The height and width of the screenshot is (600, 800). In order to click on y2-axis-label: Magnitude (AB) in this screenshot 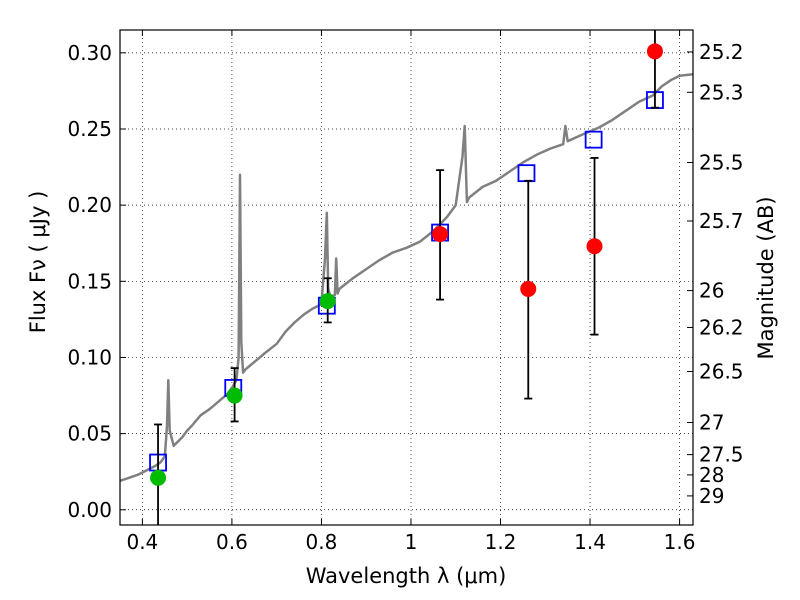, I will do `click(766, 277)`.